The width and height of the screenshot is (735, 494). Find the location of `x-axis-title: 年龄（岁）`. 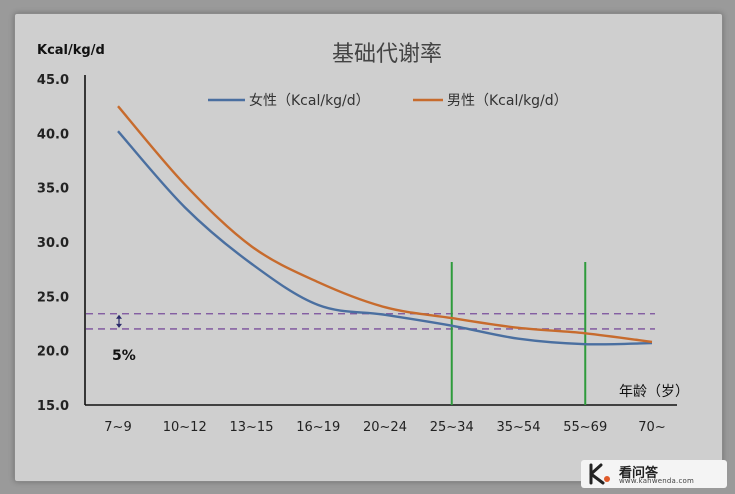

x-axis-title: 年龄（岁） is located at coordinates (654, 392).